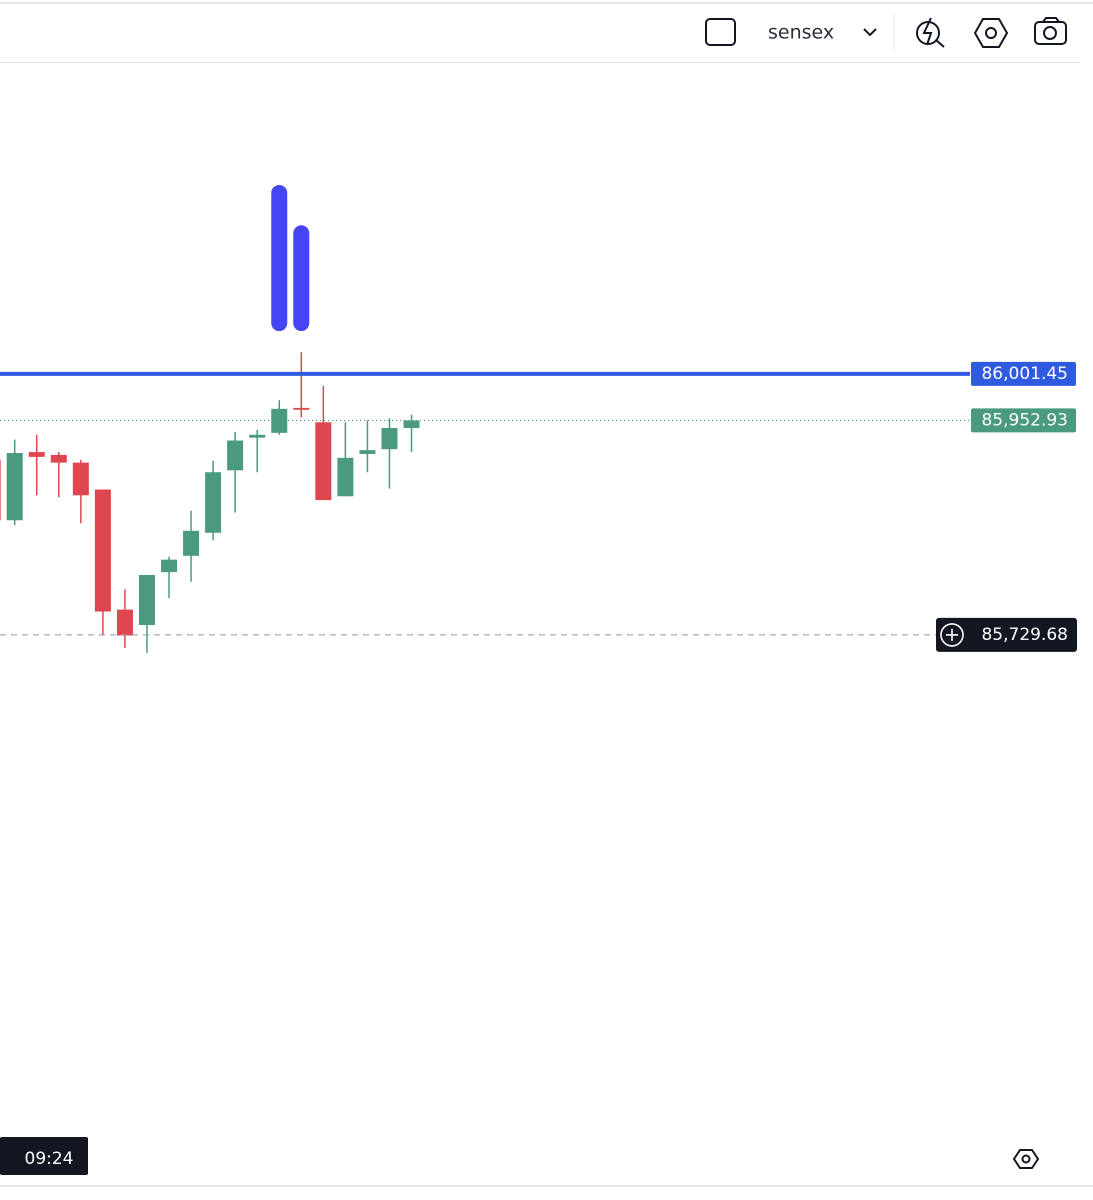 The width and height of the screenshot is (1093, 1200). I want to click on symbol-dropdown, so click(870, 32).